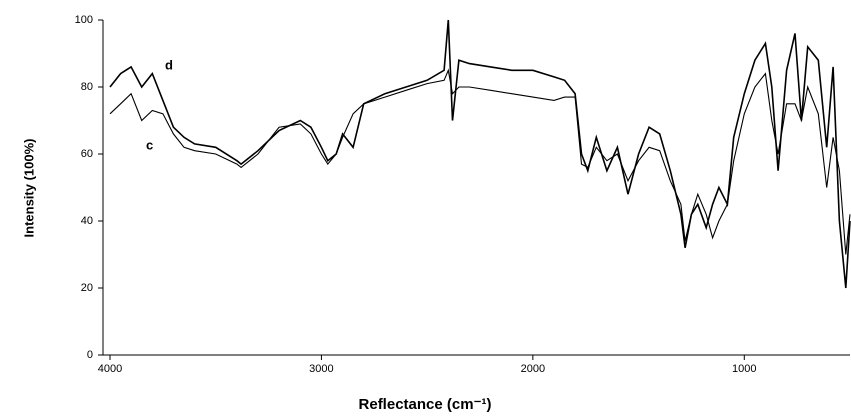  What do you see at coordinates (533, 369) in the screenshot?
I see `x-tick-label: 2000` at bounding box center [533, 369].